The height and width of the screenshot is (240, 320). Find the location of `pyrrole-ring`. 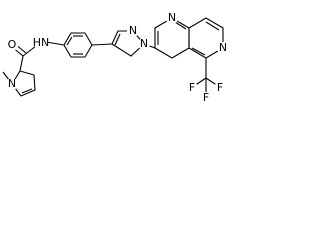

pyrrole-ring is located at coordinates (23, 83).